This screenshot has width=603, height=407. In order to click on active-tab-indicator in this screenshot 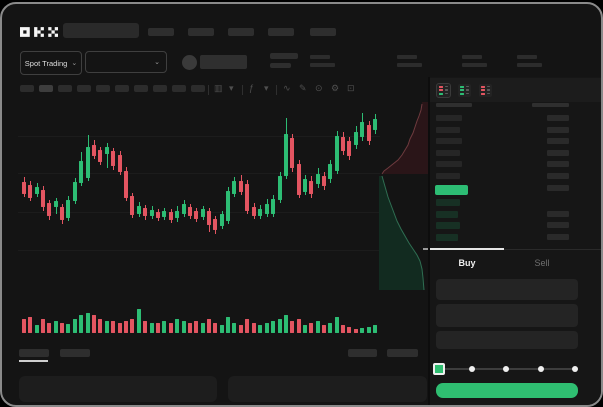, I will do `click(467, 249)`.